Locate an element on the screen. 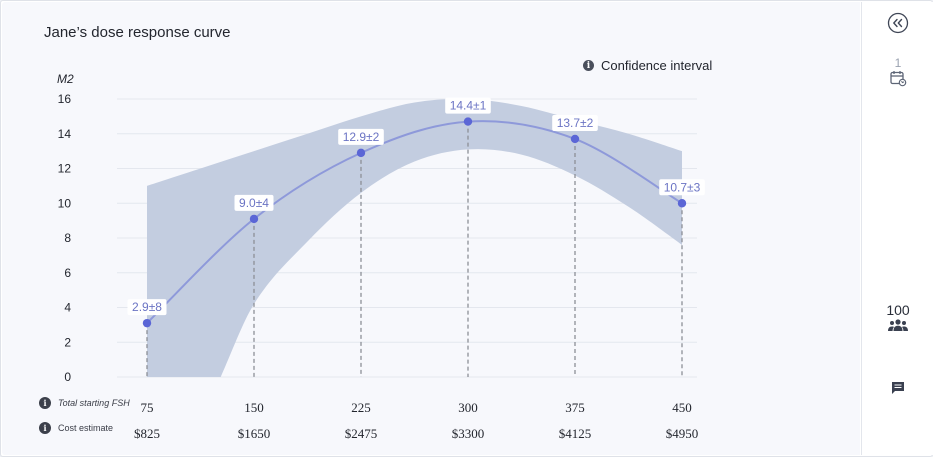 This screenshot has height=457, width=933. y-tick-label: 12 is located at coordinates (65, 169).